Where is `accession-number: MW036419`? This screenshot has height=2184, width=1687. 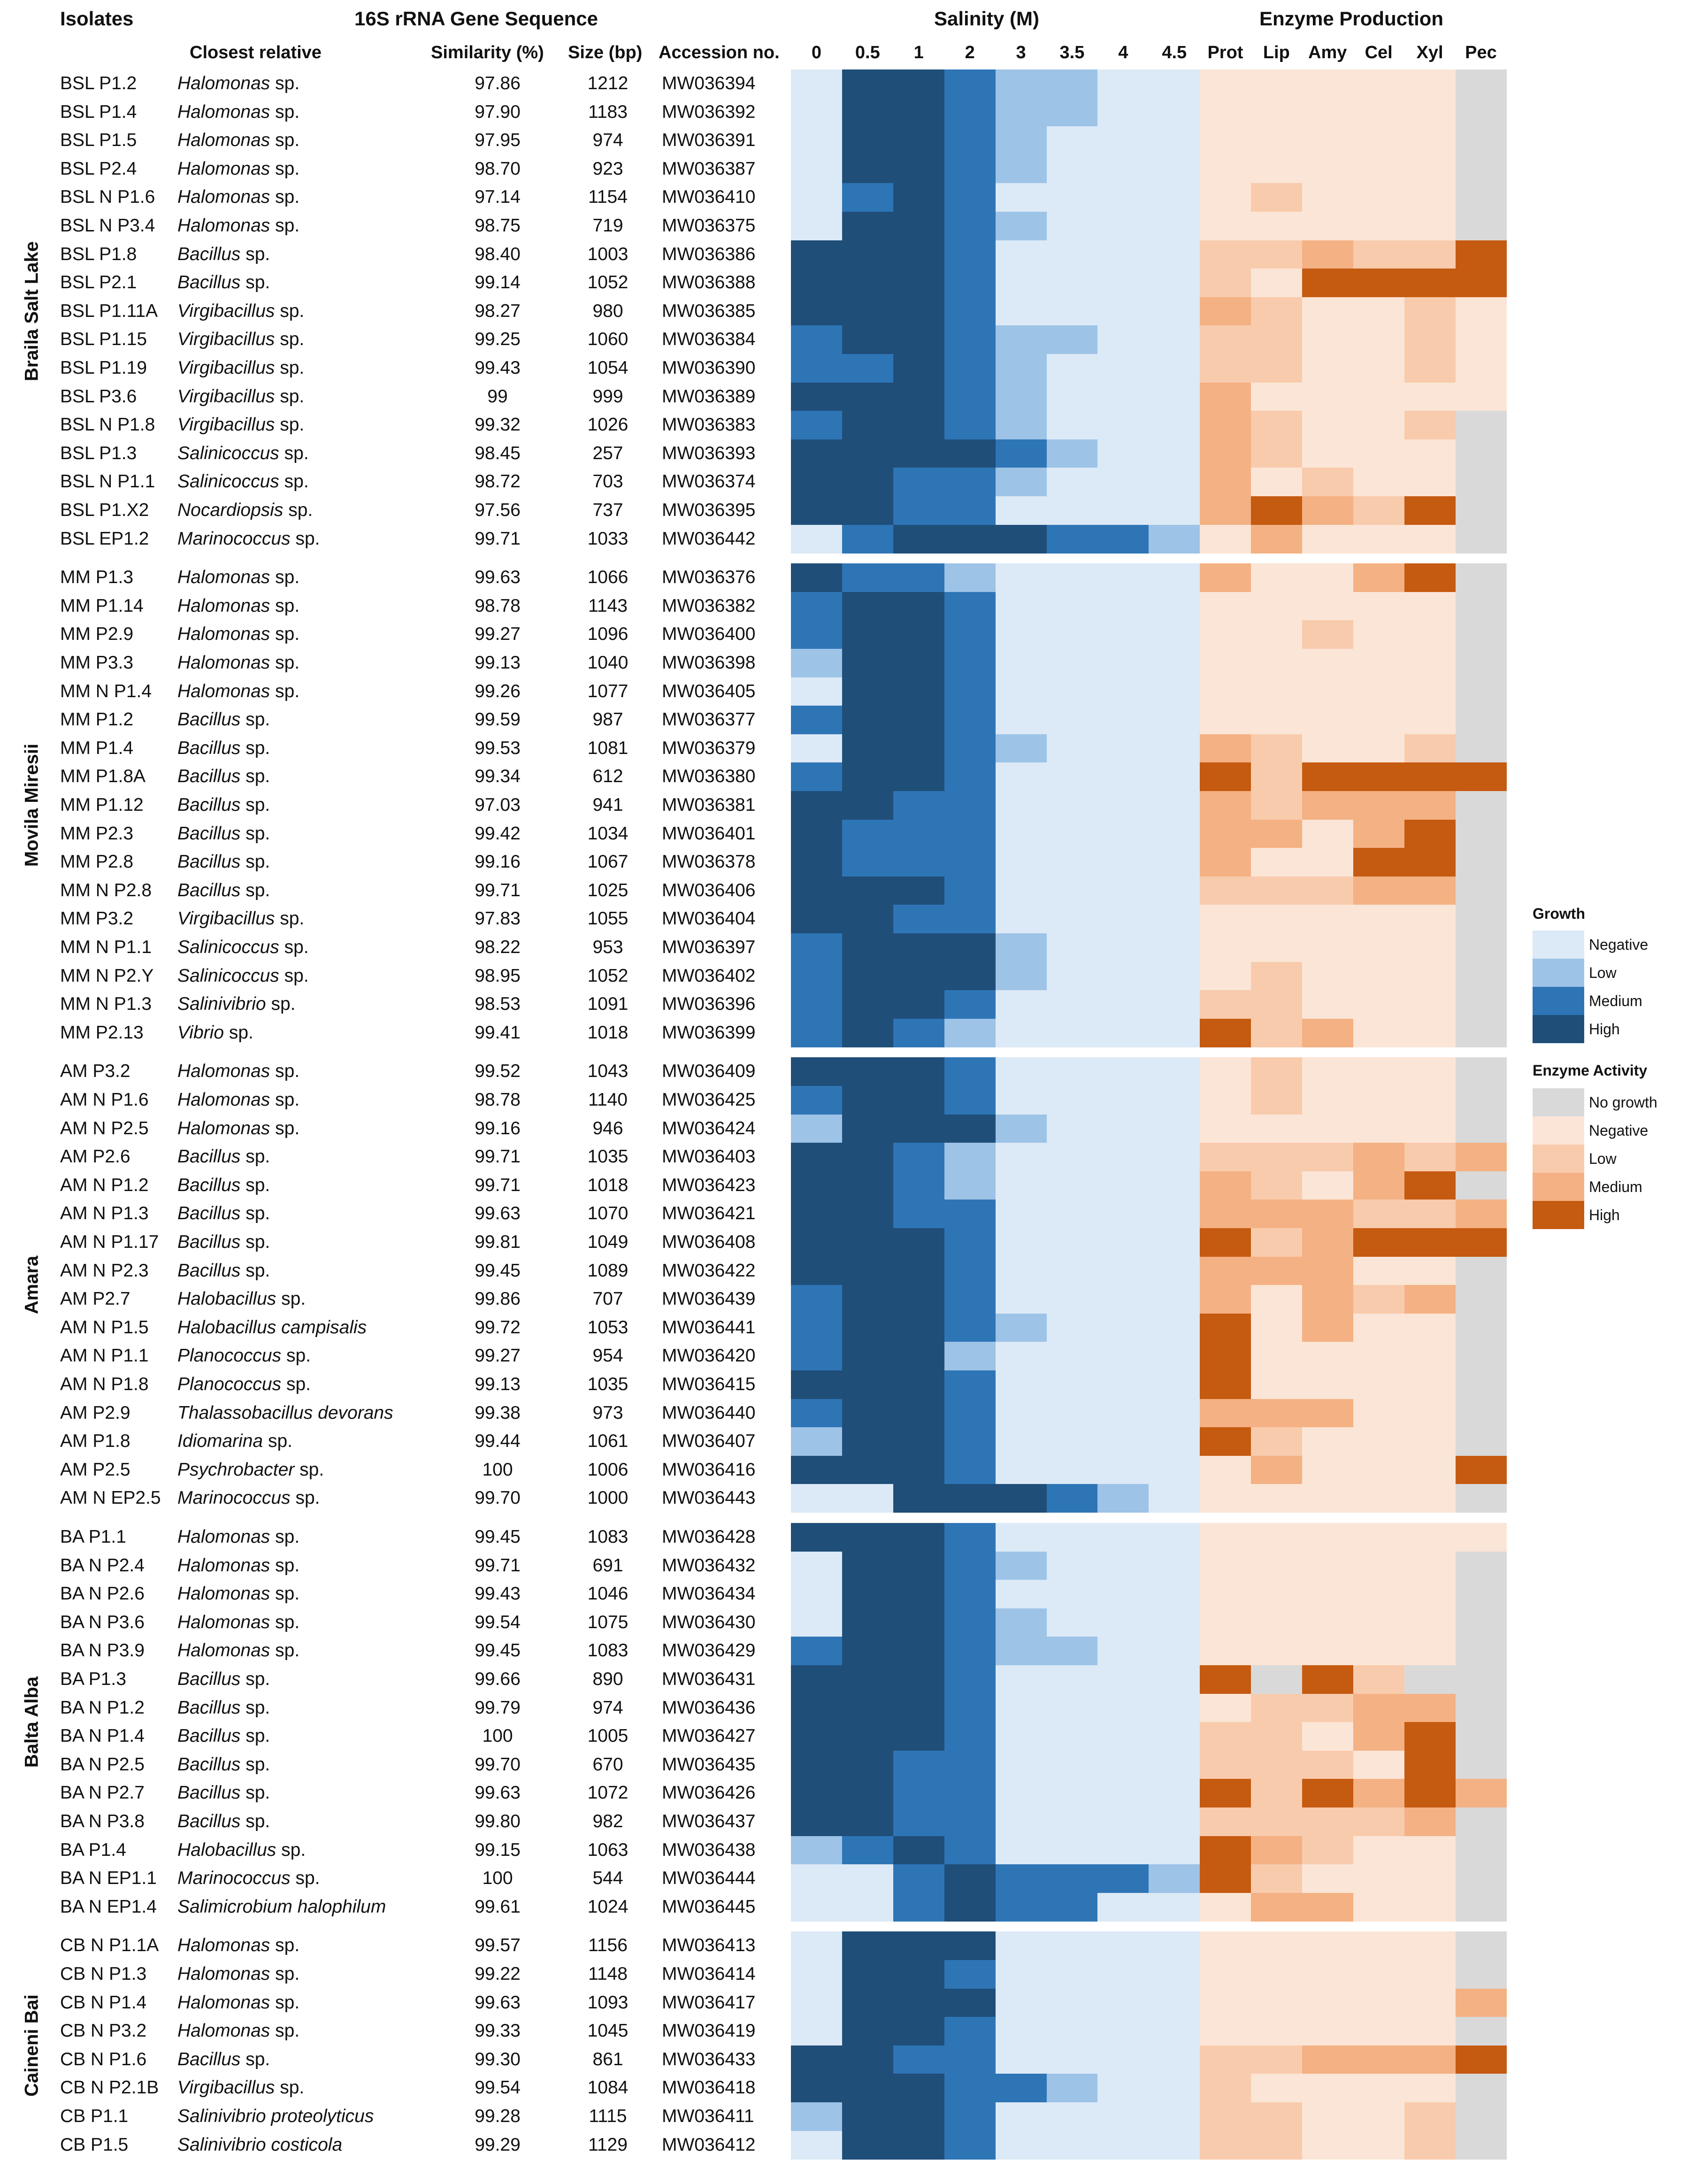 accession-number: MW036419 is located at coordinates (709, 2031).